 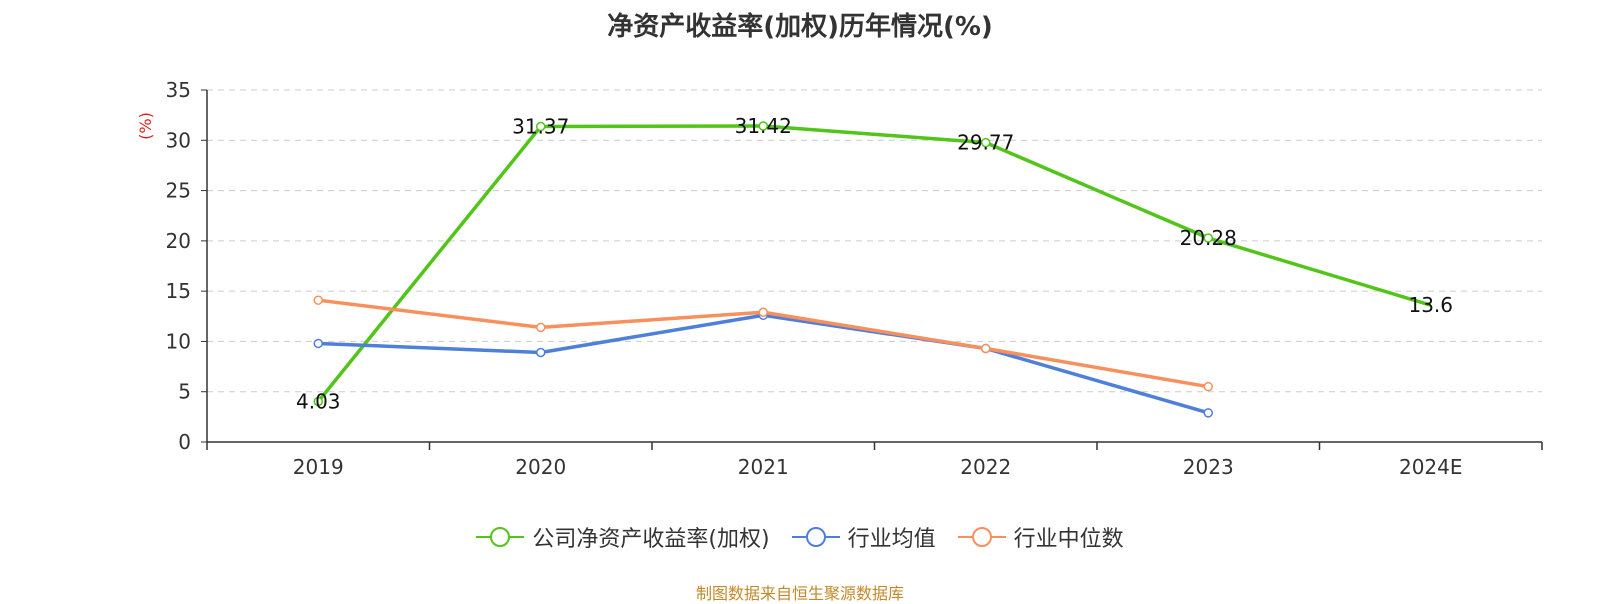 What do you see at coordinates (178, 241) in the screenshot?
I see `y-tick-label: 20` at bounding box center [178, 241].